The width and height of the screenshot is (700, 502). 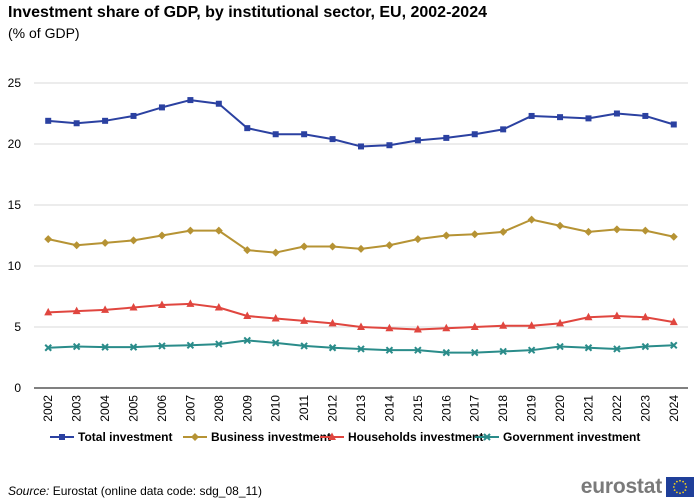 I want to click on x-tick-label: 2022, so click(x=617, y=408).